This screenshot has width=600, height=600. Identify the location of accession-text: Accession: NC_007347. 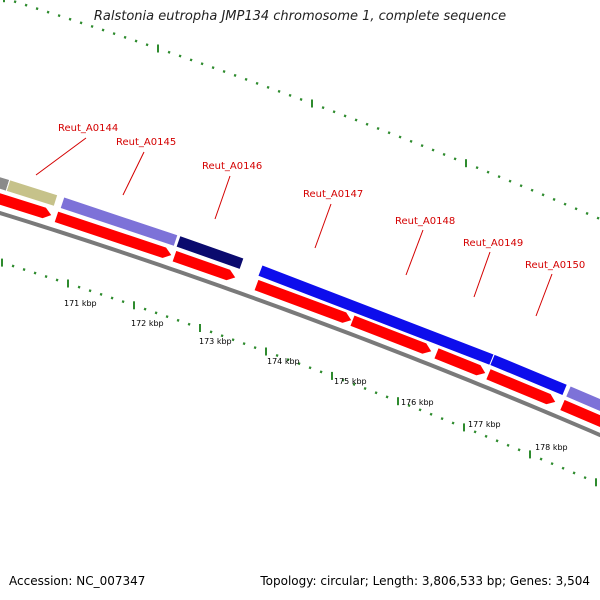
(77, 581).